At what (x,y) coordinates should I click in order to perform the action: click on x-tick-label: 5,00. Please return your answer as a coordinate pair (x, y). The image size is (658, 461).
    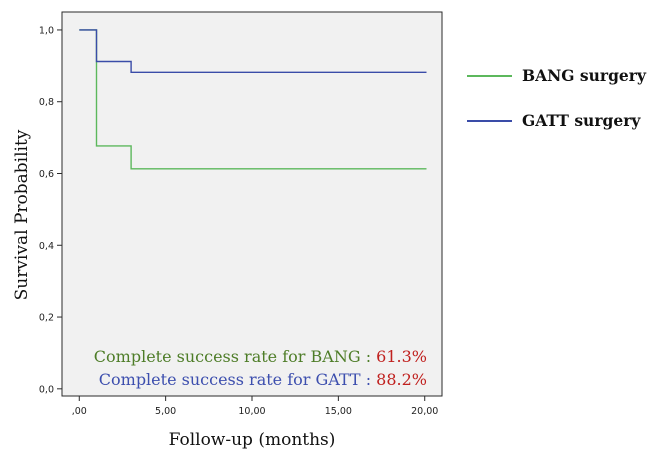
    Looking at the image, I should click on (165, 411).